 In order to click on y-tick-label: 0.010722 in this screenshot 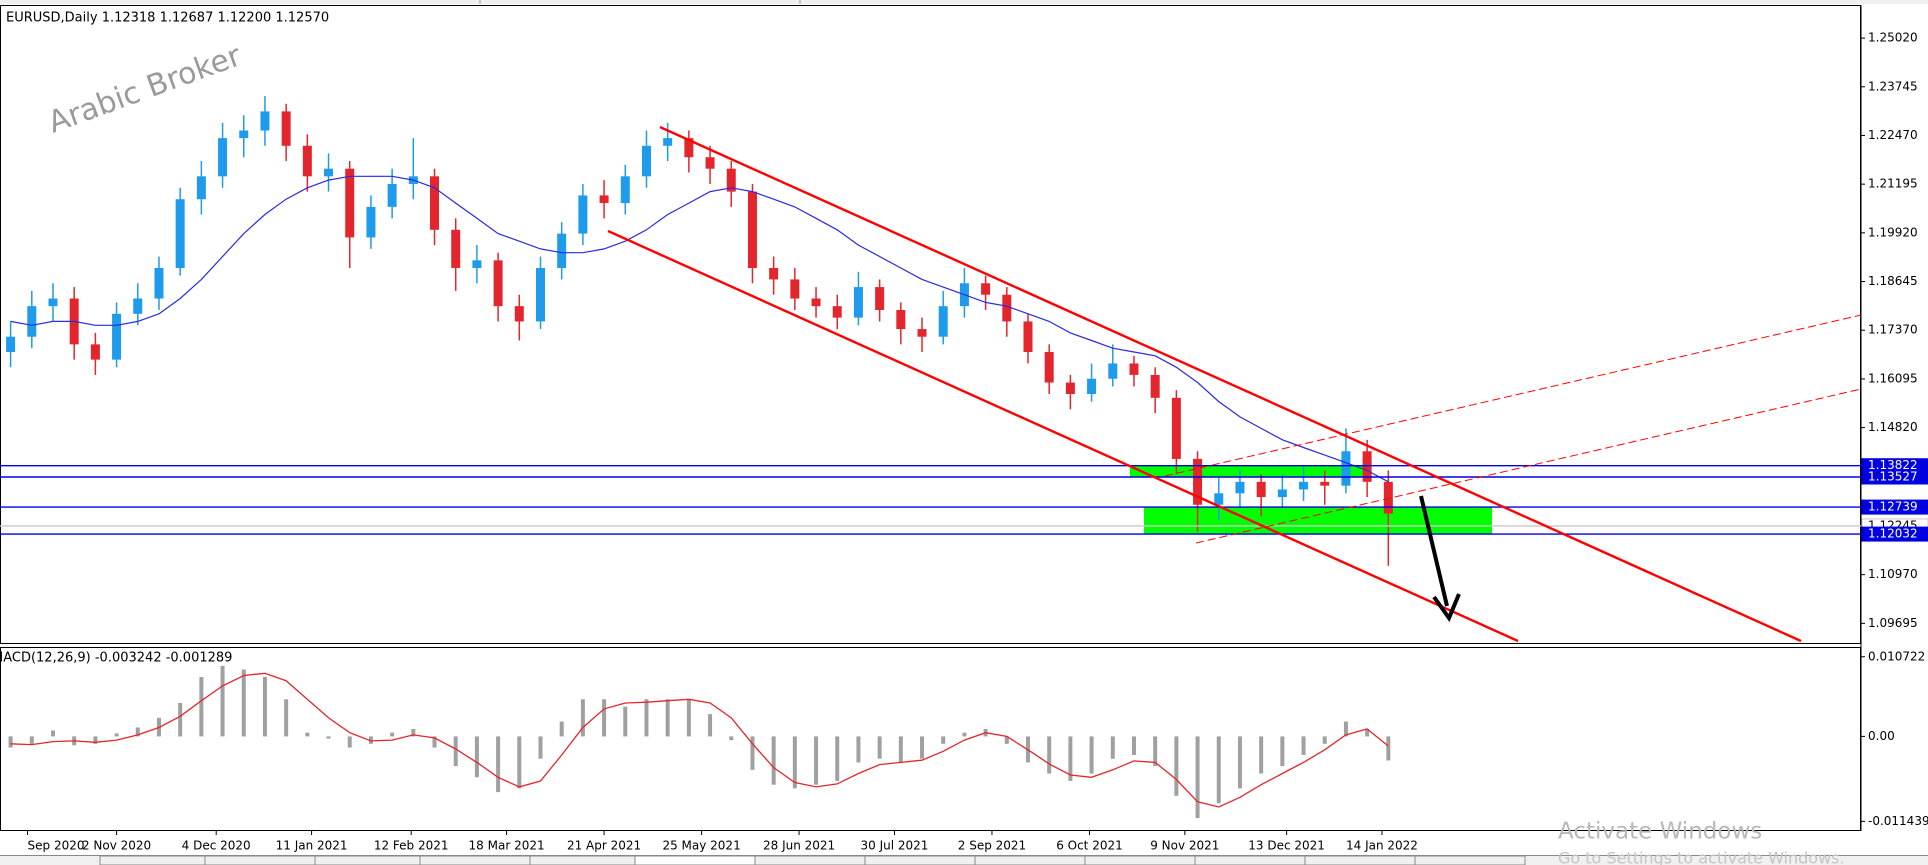, I will do `click(1896, 656)`.